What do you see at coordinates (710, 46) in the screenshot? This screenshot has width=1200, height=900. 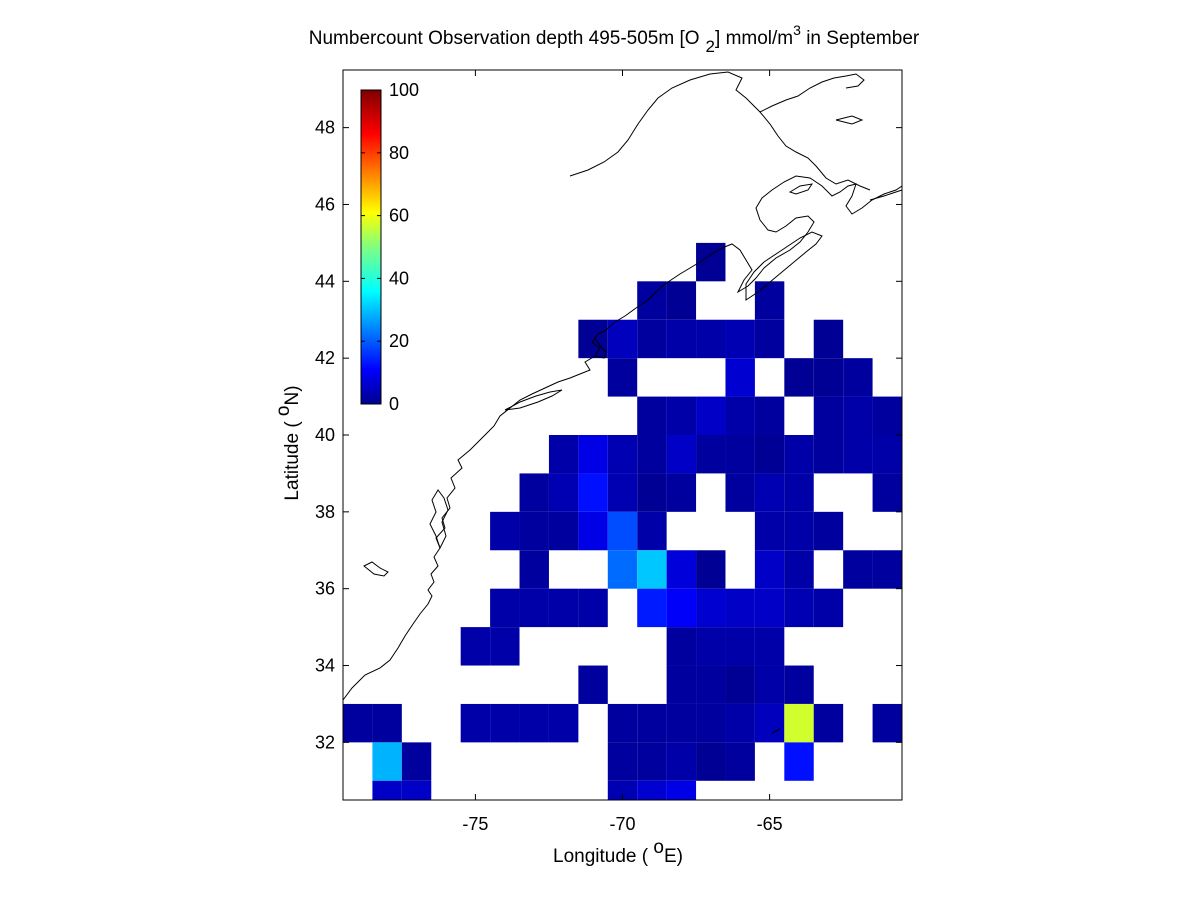 I see `title-subscript: 2` at bounding box center [710, 46].